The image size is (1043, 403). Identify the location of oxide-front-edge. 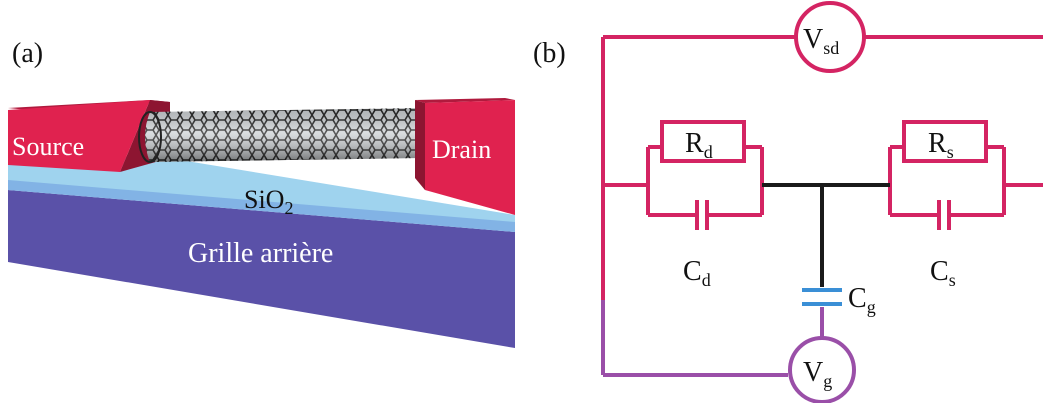
(261, 206).